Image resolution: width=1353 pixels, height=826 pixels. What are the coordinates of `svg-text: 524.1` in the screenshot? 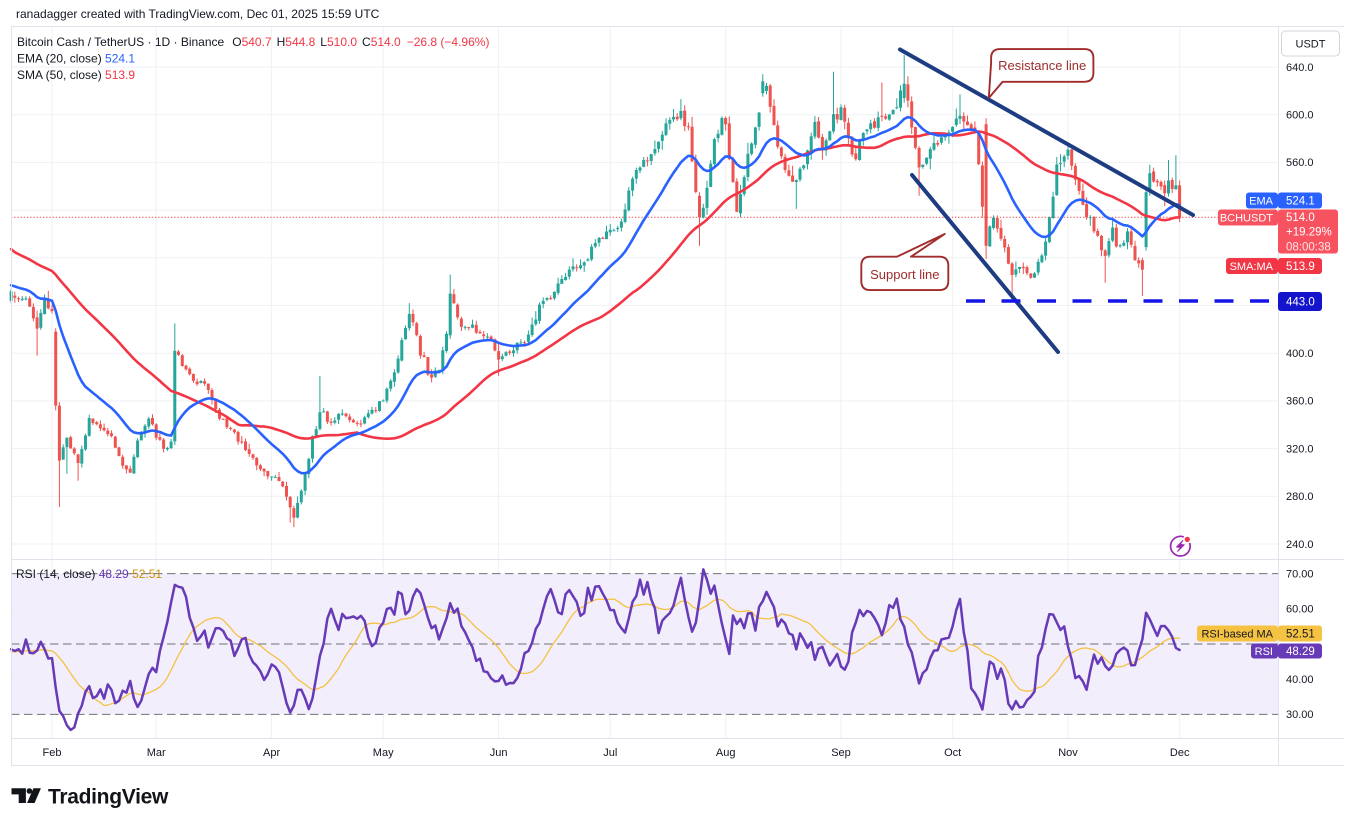 It's located at (1300, 202).